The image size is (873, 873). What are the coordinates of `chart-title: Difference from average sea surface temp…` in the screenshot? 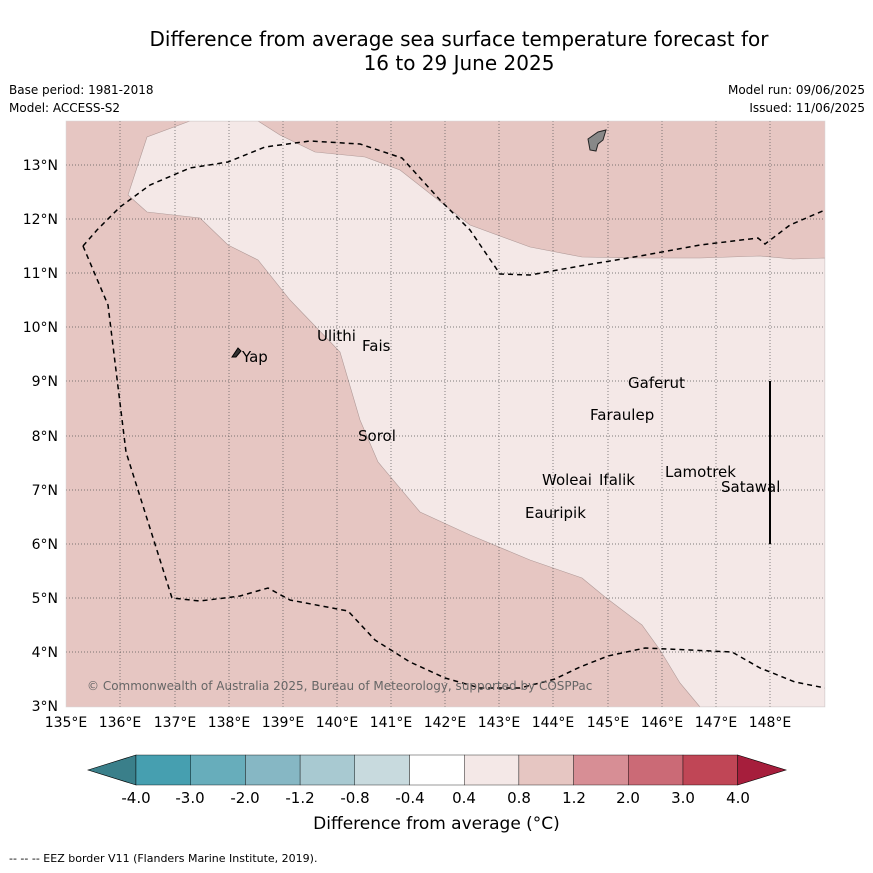 It's located at (436, 51).